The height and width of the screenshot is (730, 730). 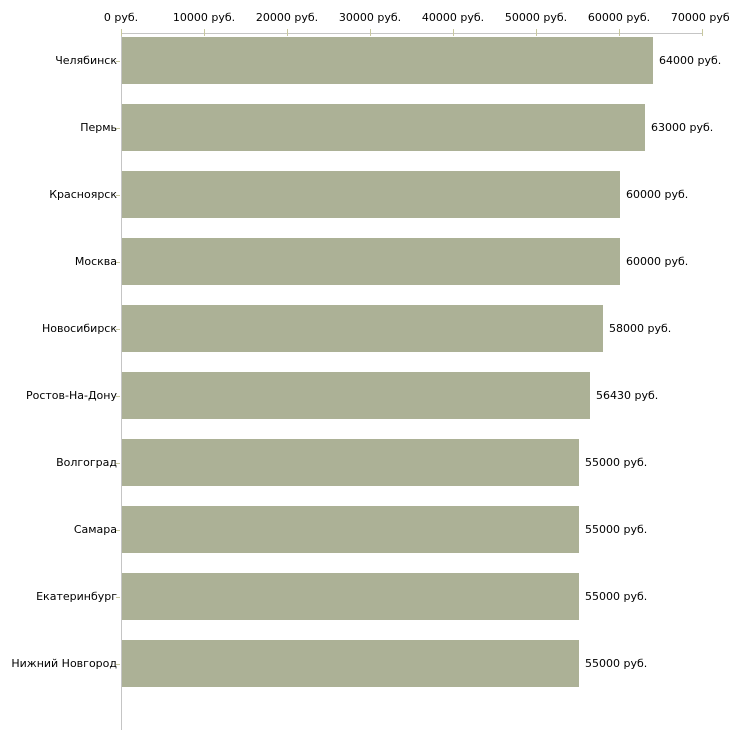 What do you see at coordinates (79, 328) in the screenshot?
I see `category-label: Новосибирск` at bounding box center [79, 328].